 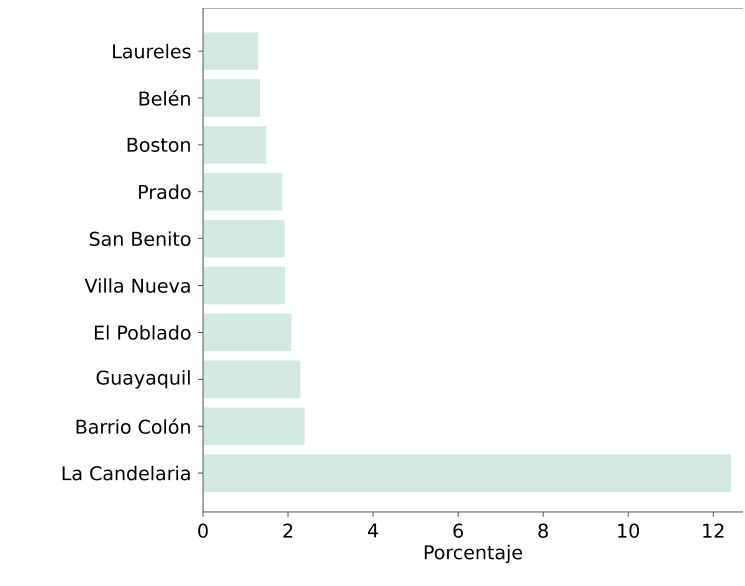 What do you see at coordinates (159, 145) in the screenshot?
I see `y-tick-label: Boston` at bounding box center [159, 145].